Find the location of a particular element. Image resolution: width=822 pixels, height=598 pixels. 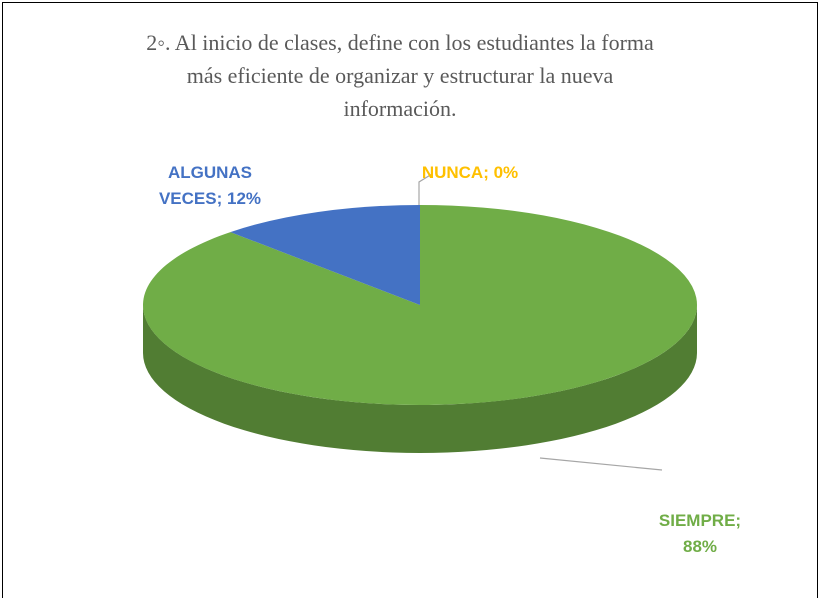

data-label: ALGUNAS VECES; 12% is located at coordinates (210, 185).